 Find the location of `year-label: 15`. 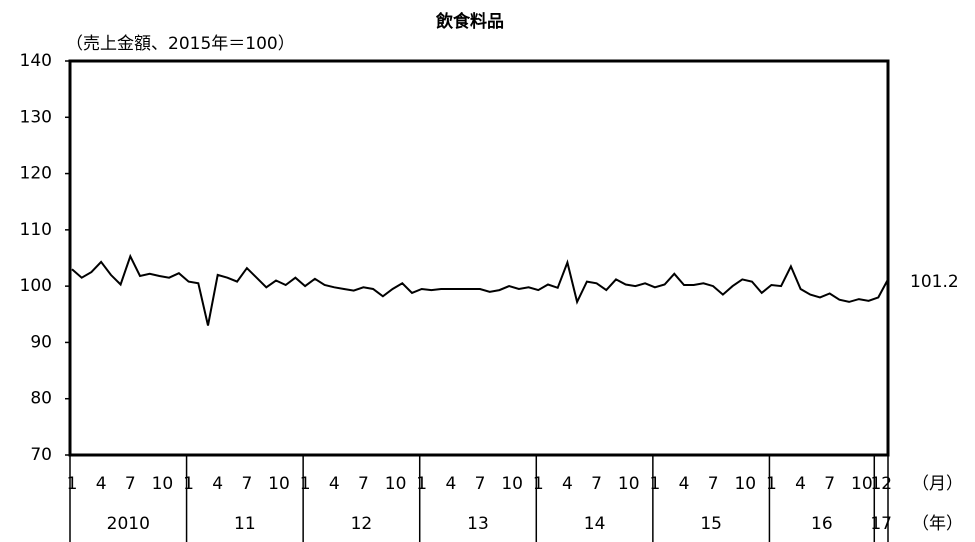

year-label: 15 is located at coordinates (711, 524).